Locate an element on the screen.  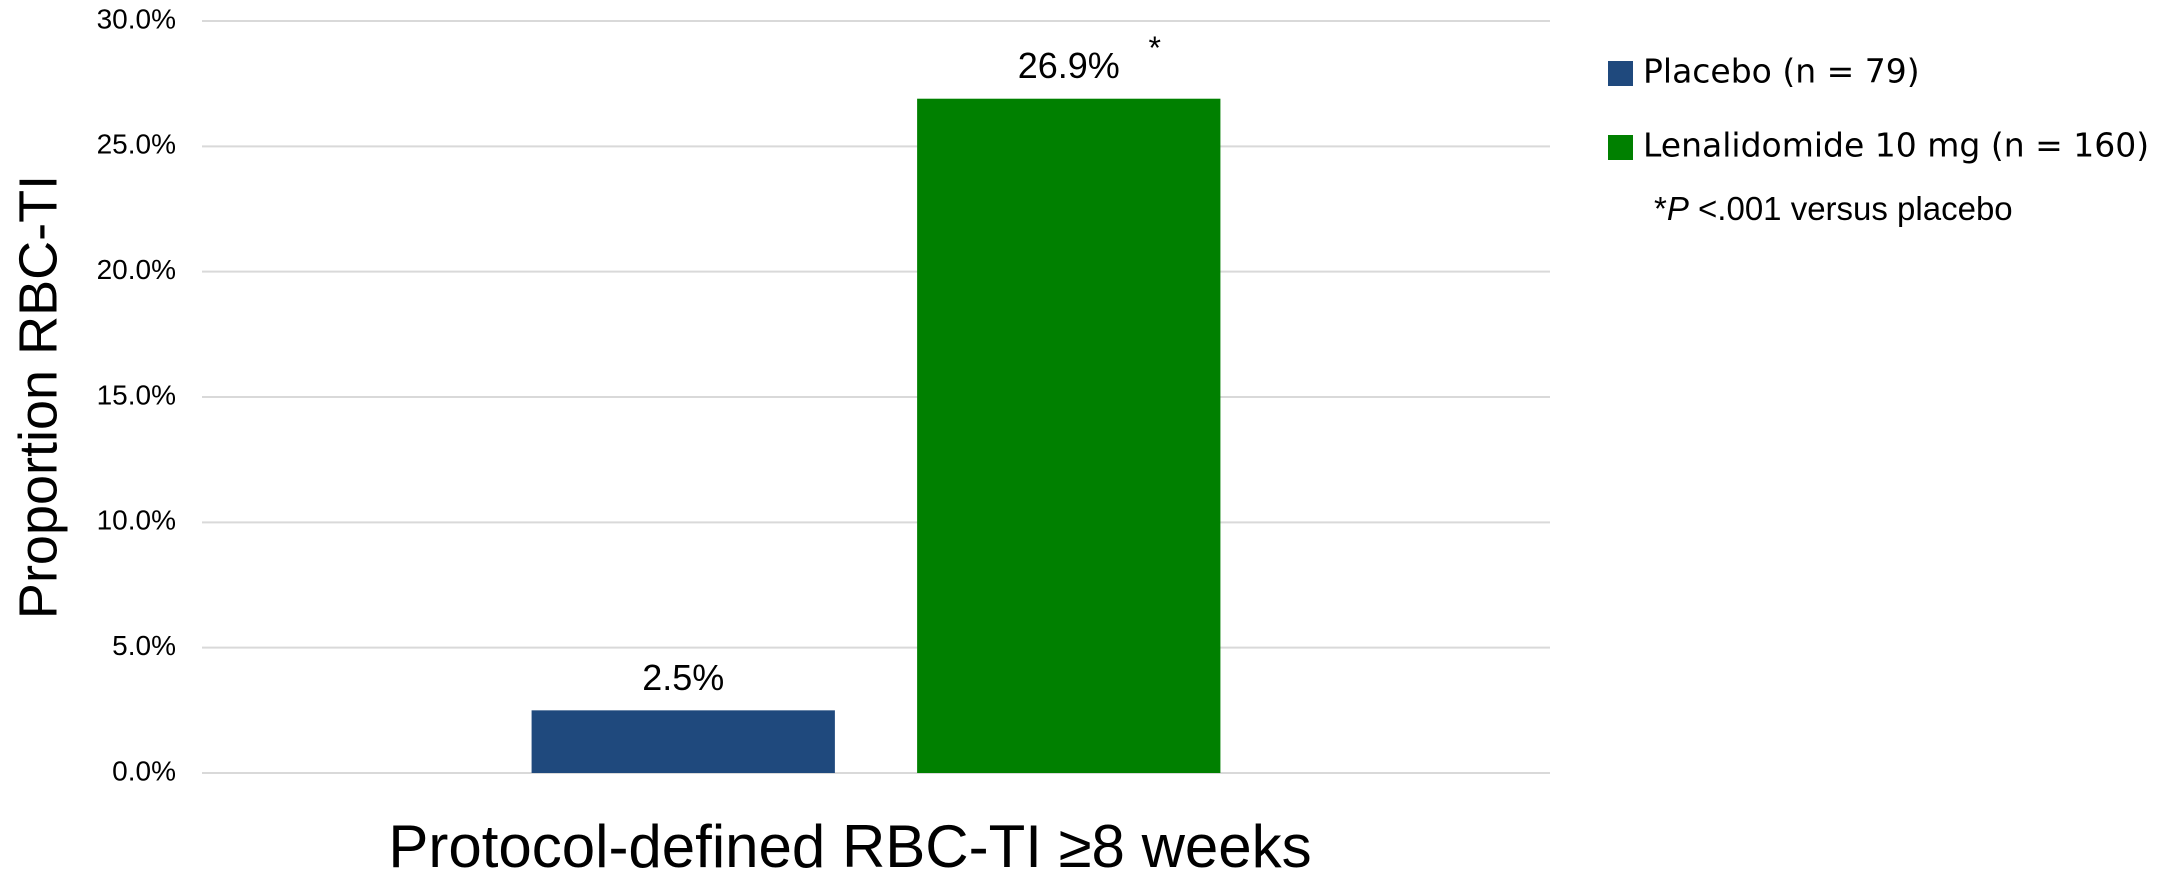
footnote-text: <.001 versus placebo is located at coordinates (1851, 208).